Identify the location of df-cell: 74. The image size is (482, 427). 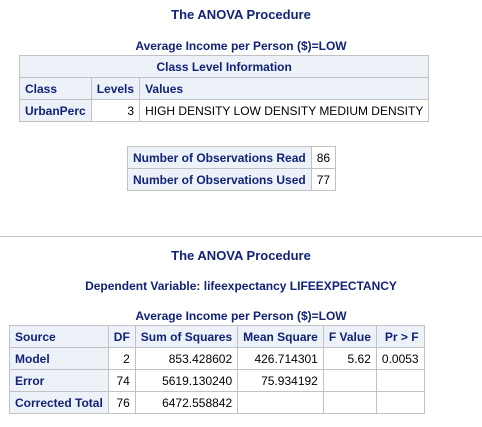
(121, 380).